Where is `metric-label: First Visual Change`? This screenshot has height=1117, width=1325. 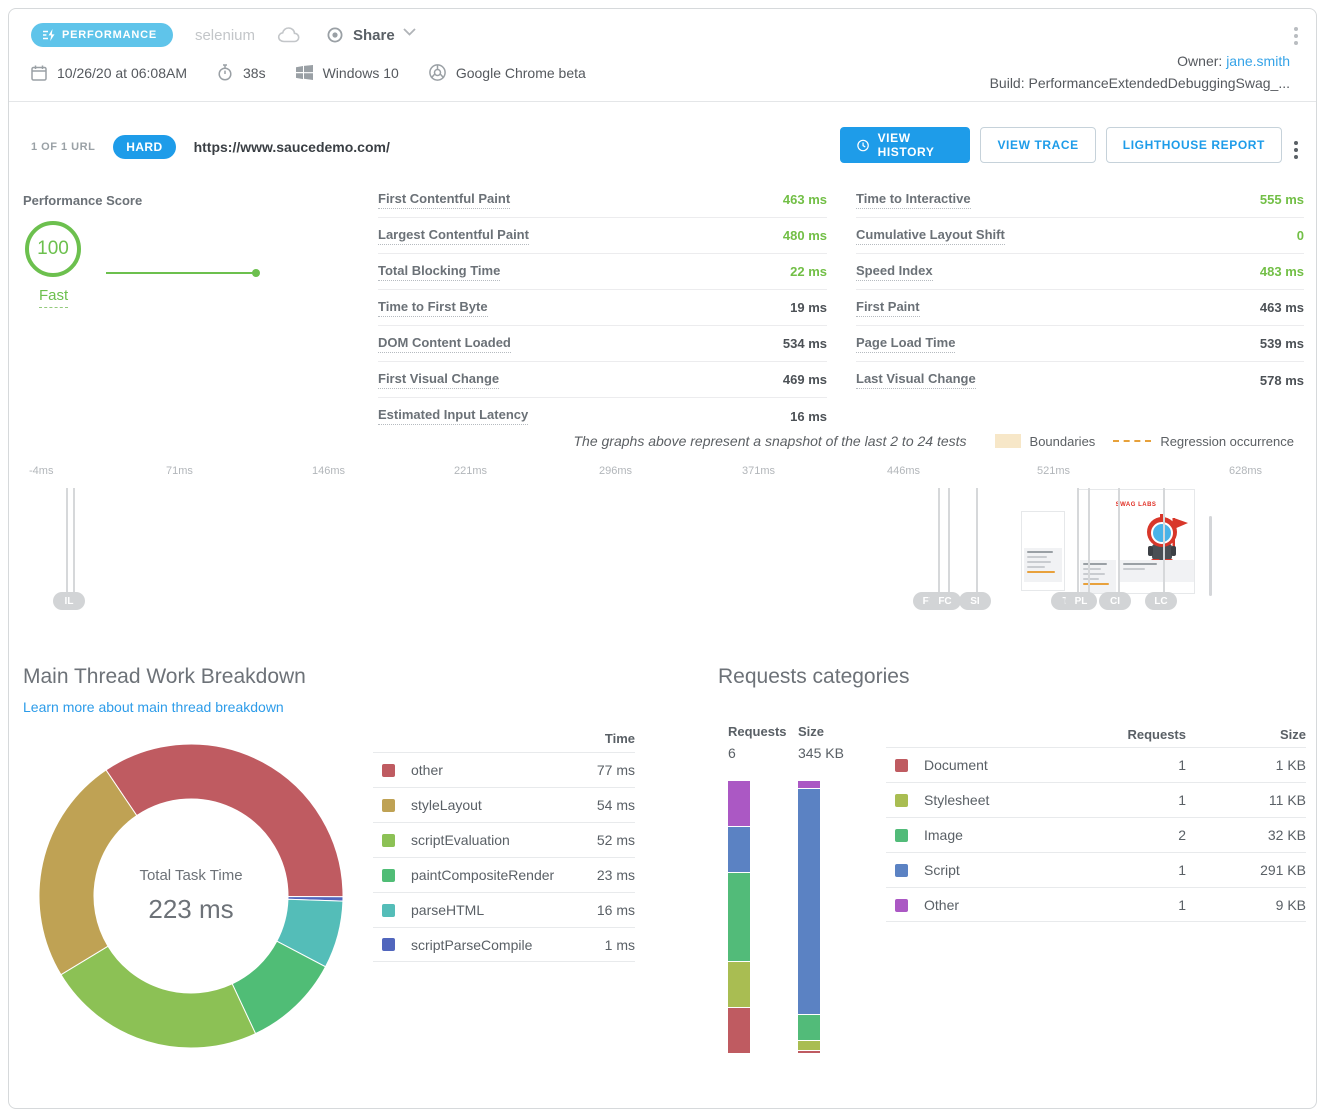 metric-label: First Visual Change is located at coordinates (439, 380).